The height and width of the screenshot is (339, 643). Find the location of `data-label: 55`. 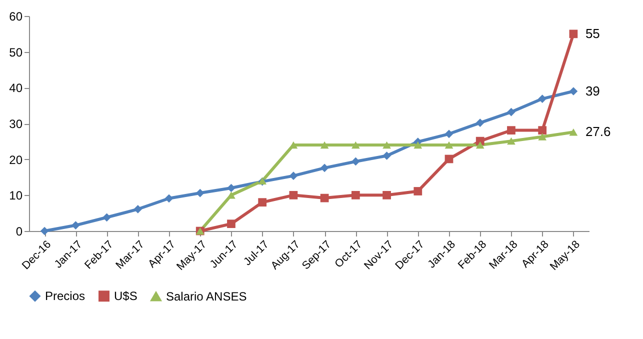

data-label: 55 is located at coordinates (592, 33).